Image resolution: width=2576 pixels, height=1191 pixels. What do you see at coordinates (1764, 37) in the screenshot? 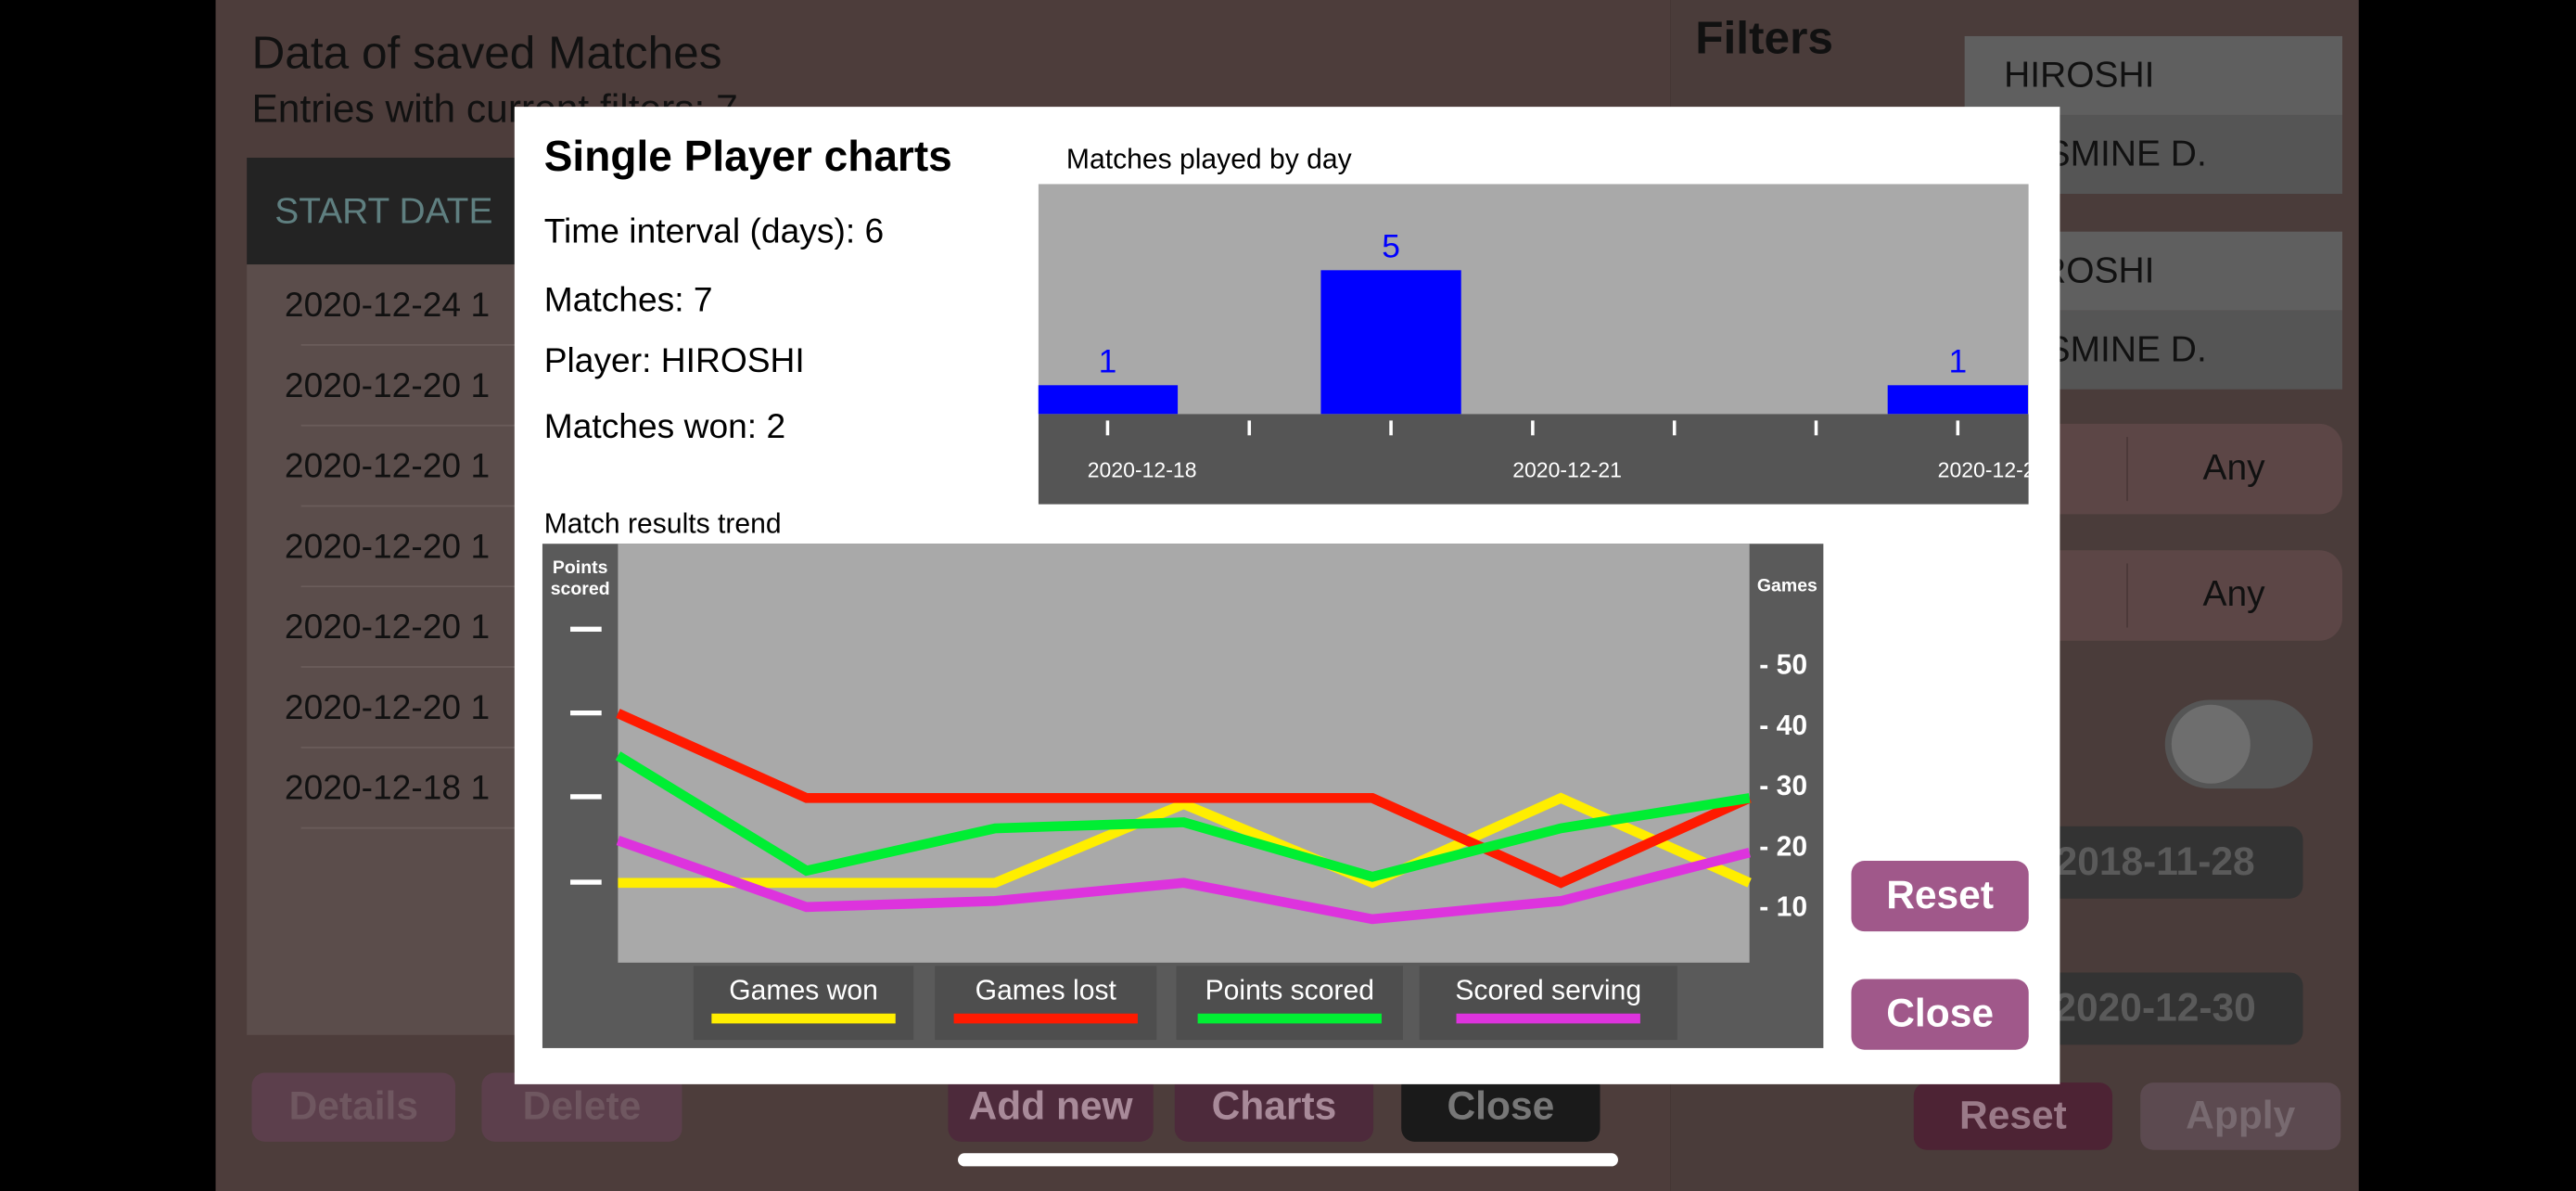
I see `filters-title: Filters` at bounding box center [1764, 37].